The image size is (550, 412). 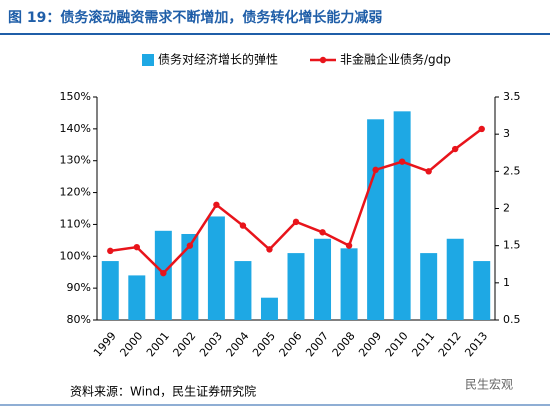 What do you see at coordinates (105, 345) in the screenshot?
I see `x-tick-label: 1999` at bounding box center [105, 345].